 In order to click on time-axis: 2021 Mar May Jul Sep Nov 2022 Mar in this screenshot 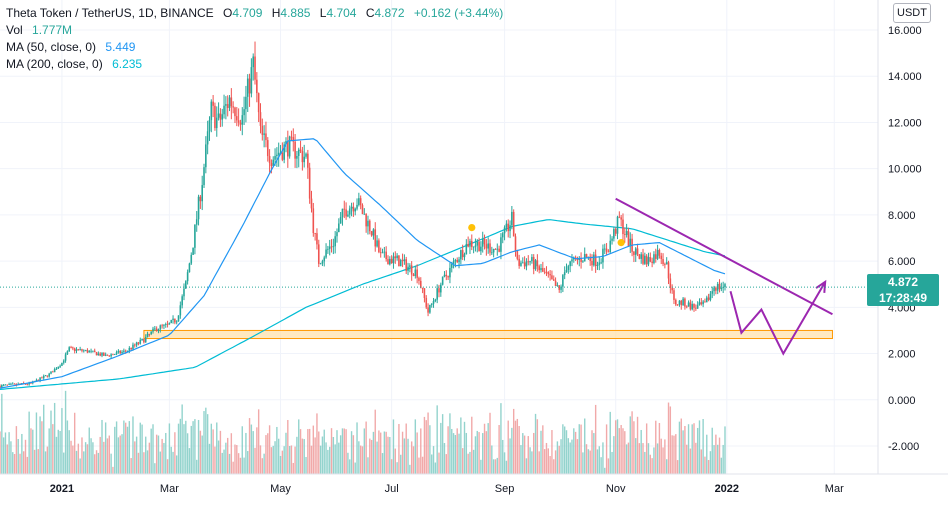, I will do `click(474, 484)`.